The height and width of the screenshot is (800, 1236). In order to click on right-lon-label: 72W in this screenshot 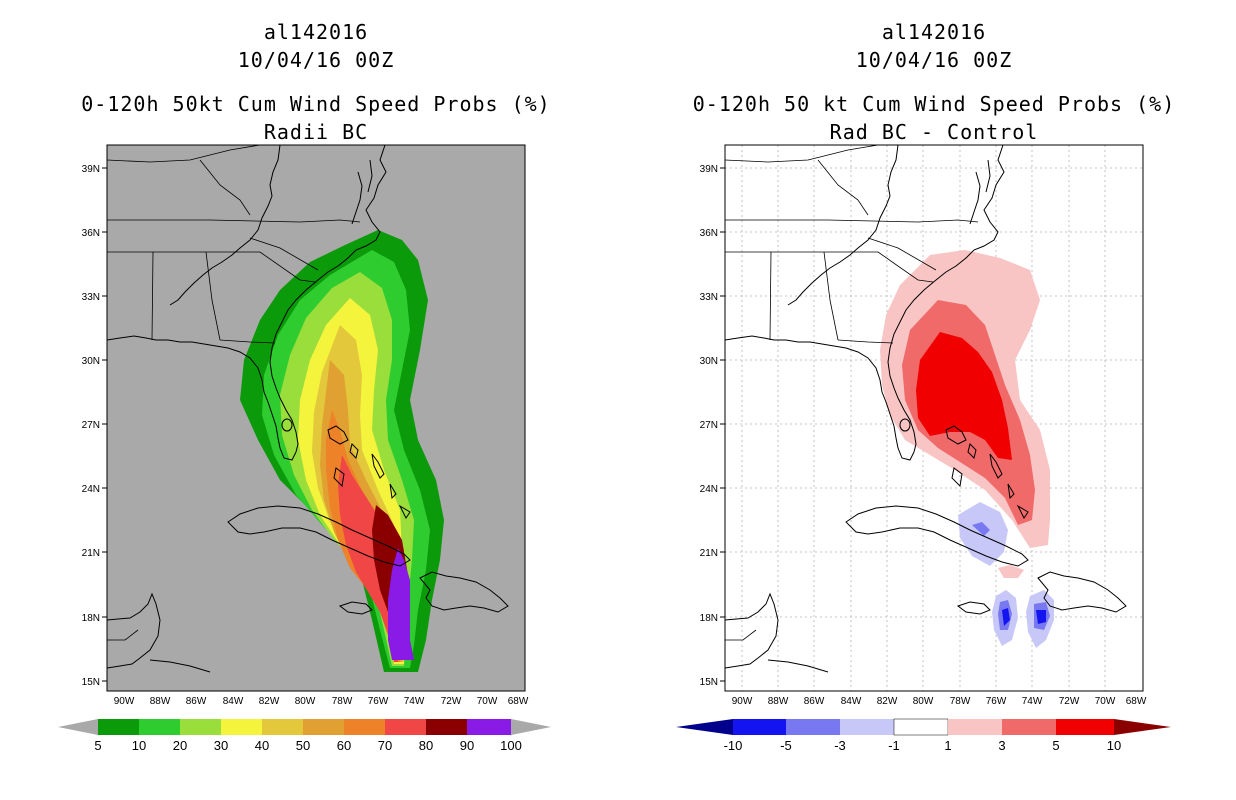, I will do `click(1069, 701)`.